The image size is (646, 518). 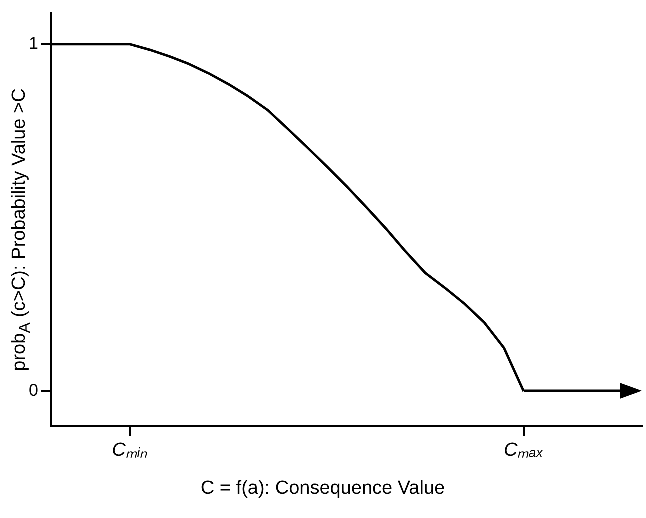 I want to click on y-tick-label: 1, so click(x=33, y=44).